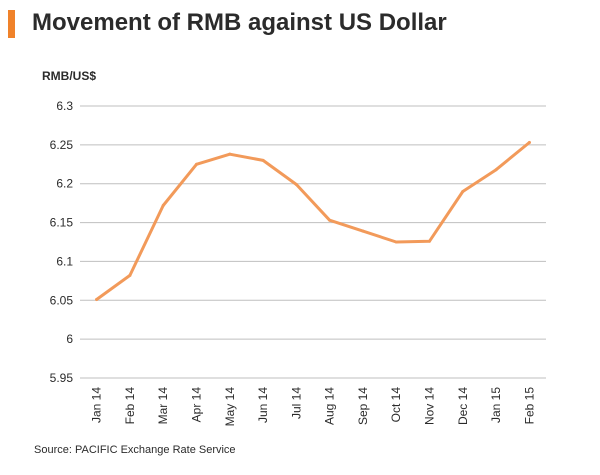 Image resolution: width=600 pixels, height=475 pixels. What do you see at coordinates (496, 405) in the screenshot?
I see `x-tick-label: Jan 15` at bounding box center [496, 405].